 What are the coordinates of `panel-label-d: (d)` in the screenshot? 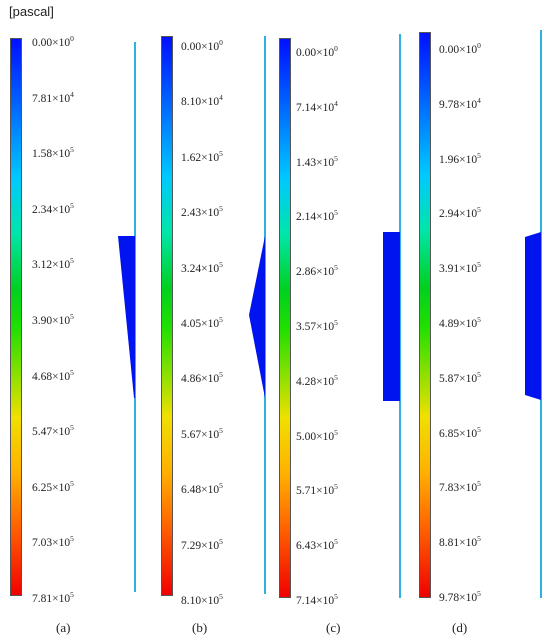 It's located at (460, 627).